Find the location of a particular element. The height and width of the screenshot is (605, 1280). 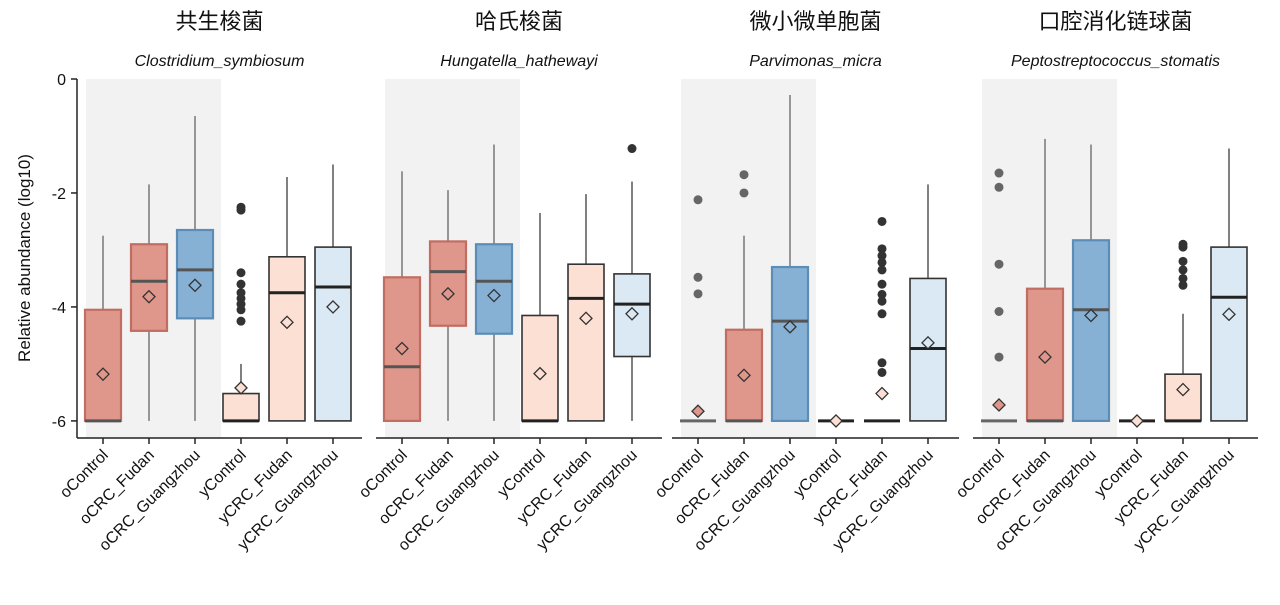

panel-1-title-cn: 哈氏梭菌 is located at coordinates (519, 22).